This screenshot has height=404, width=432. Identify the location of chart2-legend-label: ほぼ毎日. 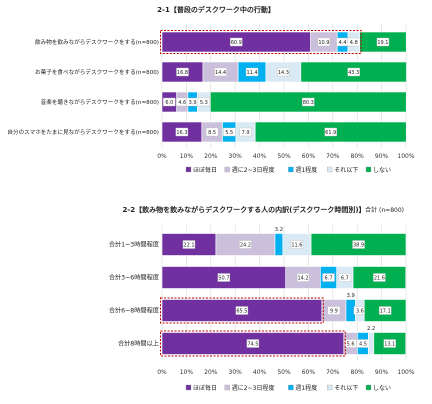
(205, 388).